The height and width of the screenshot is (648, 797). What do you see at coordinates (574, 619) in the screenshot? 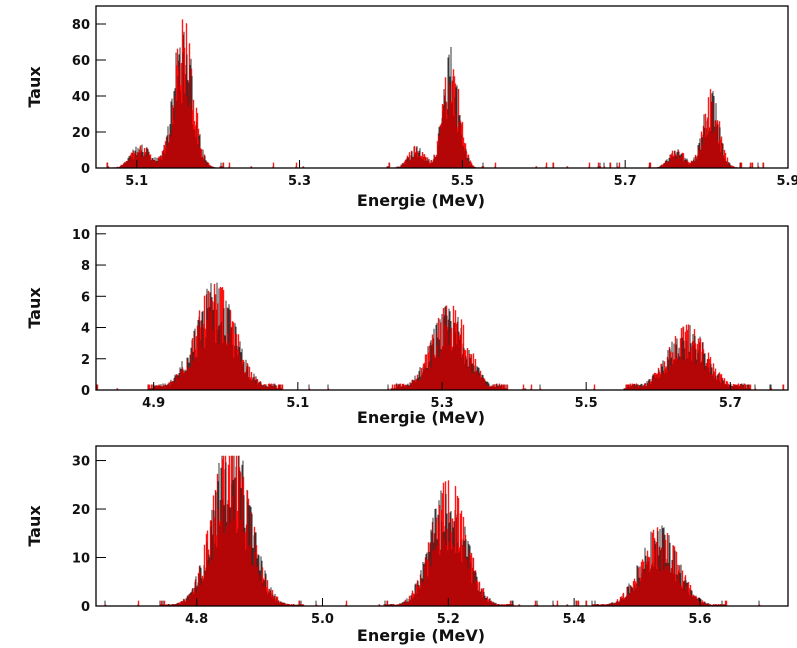
I see `x-tick-label: 5.4` at bounding box center [574, 619].